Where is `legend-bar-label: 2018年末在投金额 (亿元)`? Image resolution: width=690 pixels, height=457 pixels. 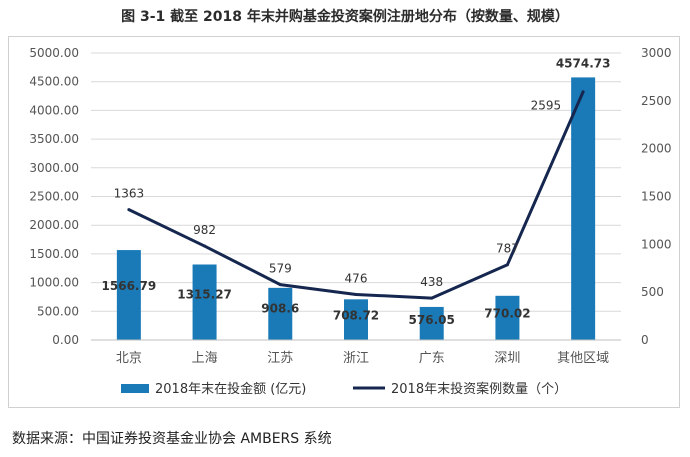
legend-bar-label: 2018年末在投金额 (亿元) is located at coordinates (230, 389).